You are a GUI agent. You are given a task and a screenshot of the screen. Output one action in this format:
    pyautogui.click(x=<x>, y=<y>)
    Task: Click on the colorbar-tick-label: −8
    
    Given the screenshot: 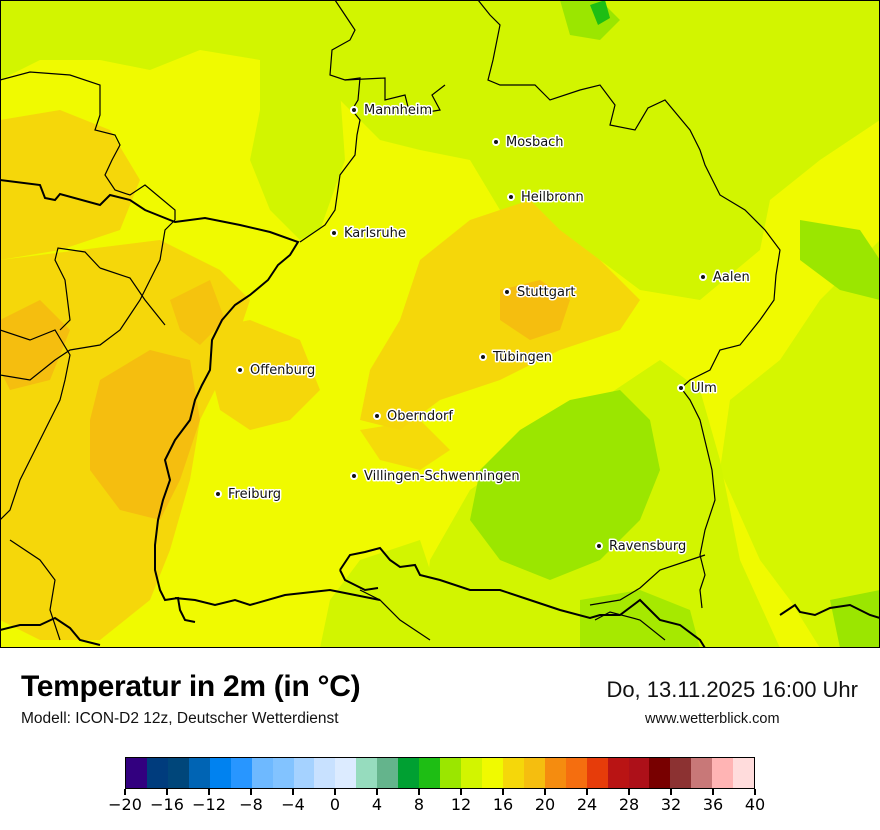 What is the action you would take?
    pyautogui.click(x=251, y=804)
    